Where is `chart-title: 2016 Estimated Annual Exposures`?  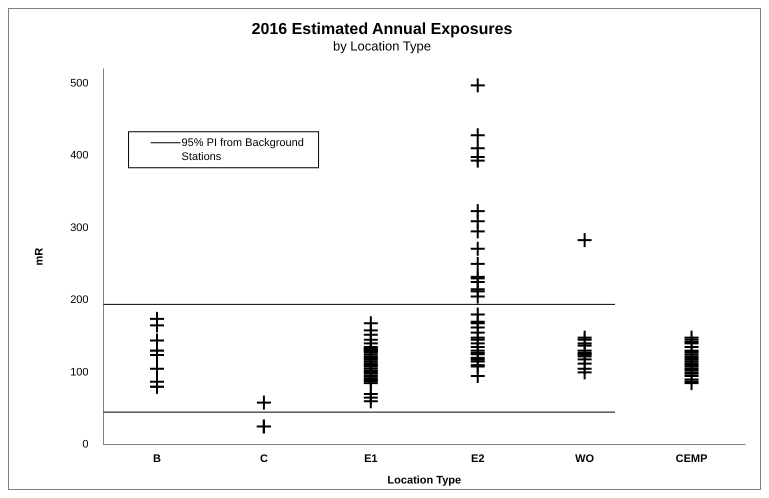 chart-title: 2016 Estimated Annual Exposures is located at coordinates (382, 29).